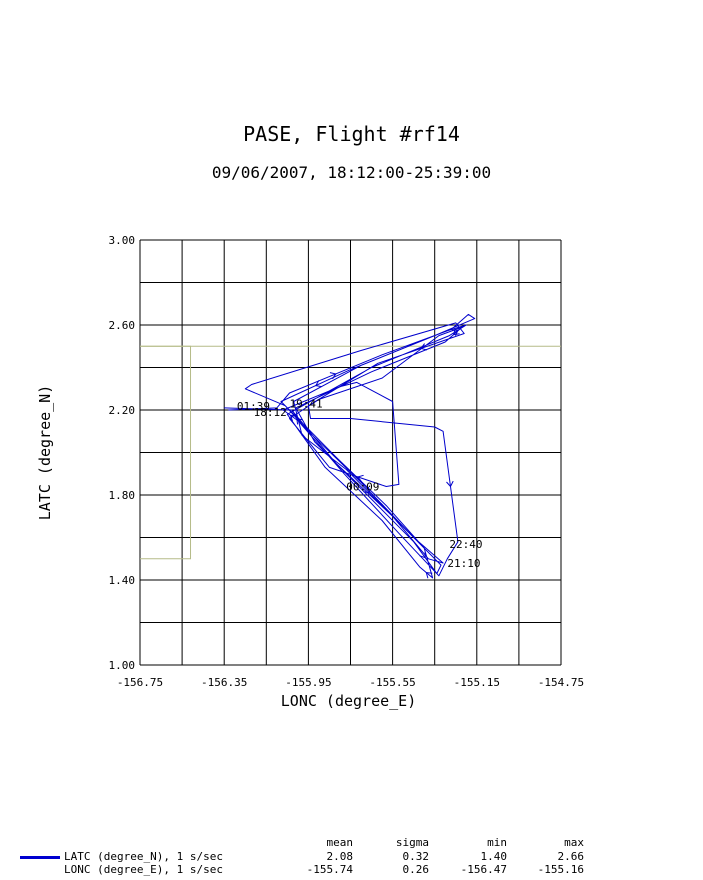  I want to click on stats-header-sigma: sigma, so click(412, 842).